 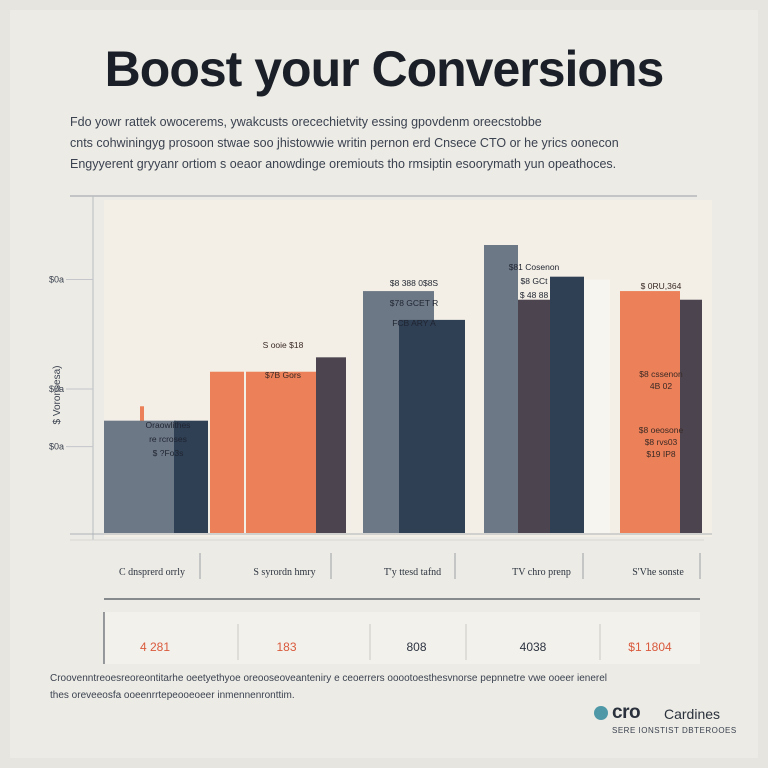 What do you see at coordinates (661, 286) in the screenshot?
I see `data-label: $ 0RU,364` at bounding box center [661, 286].